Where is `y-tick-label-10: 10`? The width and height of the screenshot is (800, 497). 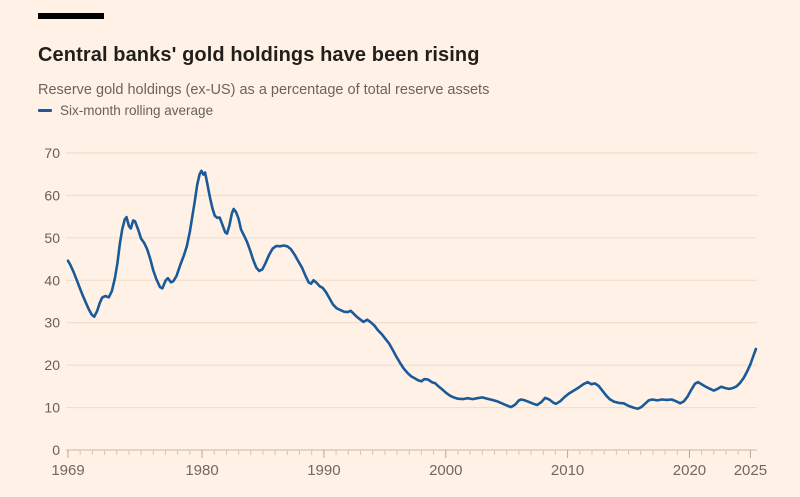 y-tick-label-10: 10 is located at coordinates (52, 408).